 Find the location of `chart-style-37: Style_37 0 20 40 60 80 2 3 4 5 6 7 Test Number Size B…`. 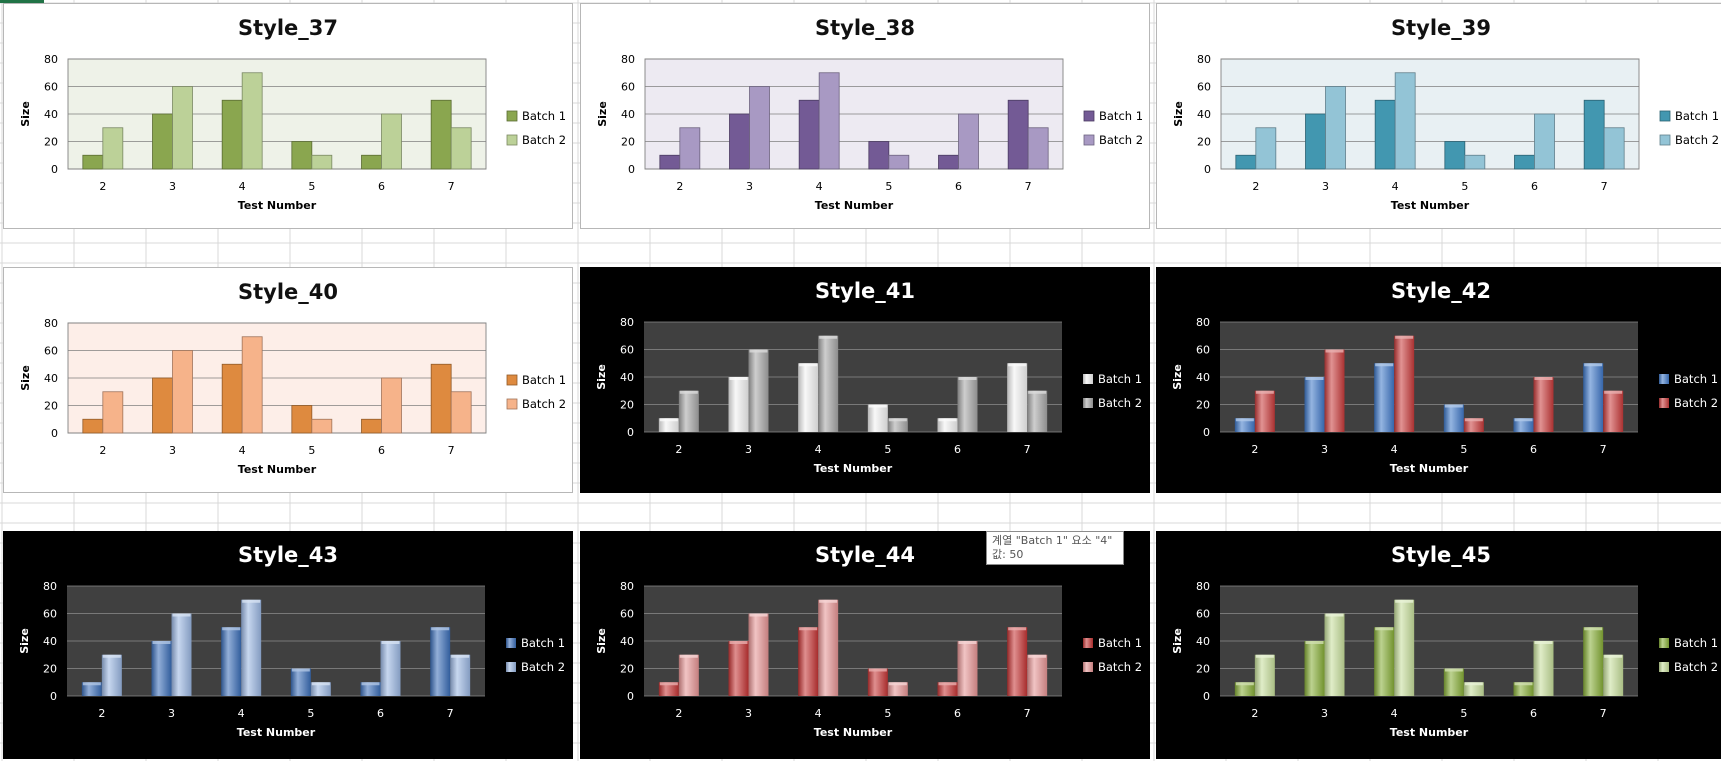

chart-style-37: Style_37 0 20 40 60 80 2 3 4 5 6 7 Test Number Size B… is located at coordinates (288, 116).